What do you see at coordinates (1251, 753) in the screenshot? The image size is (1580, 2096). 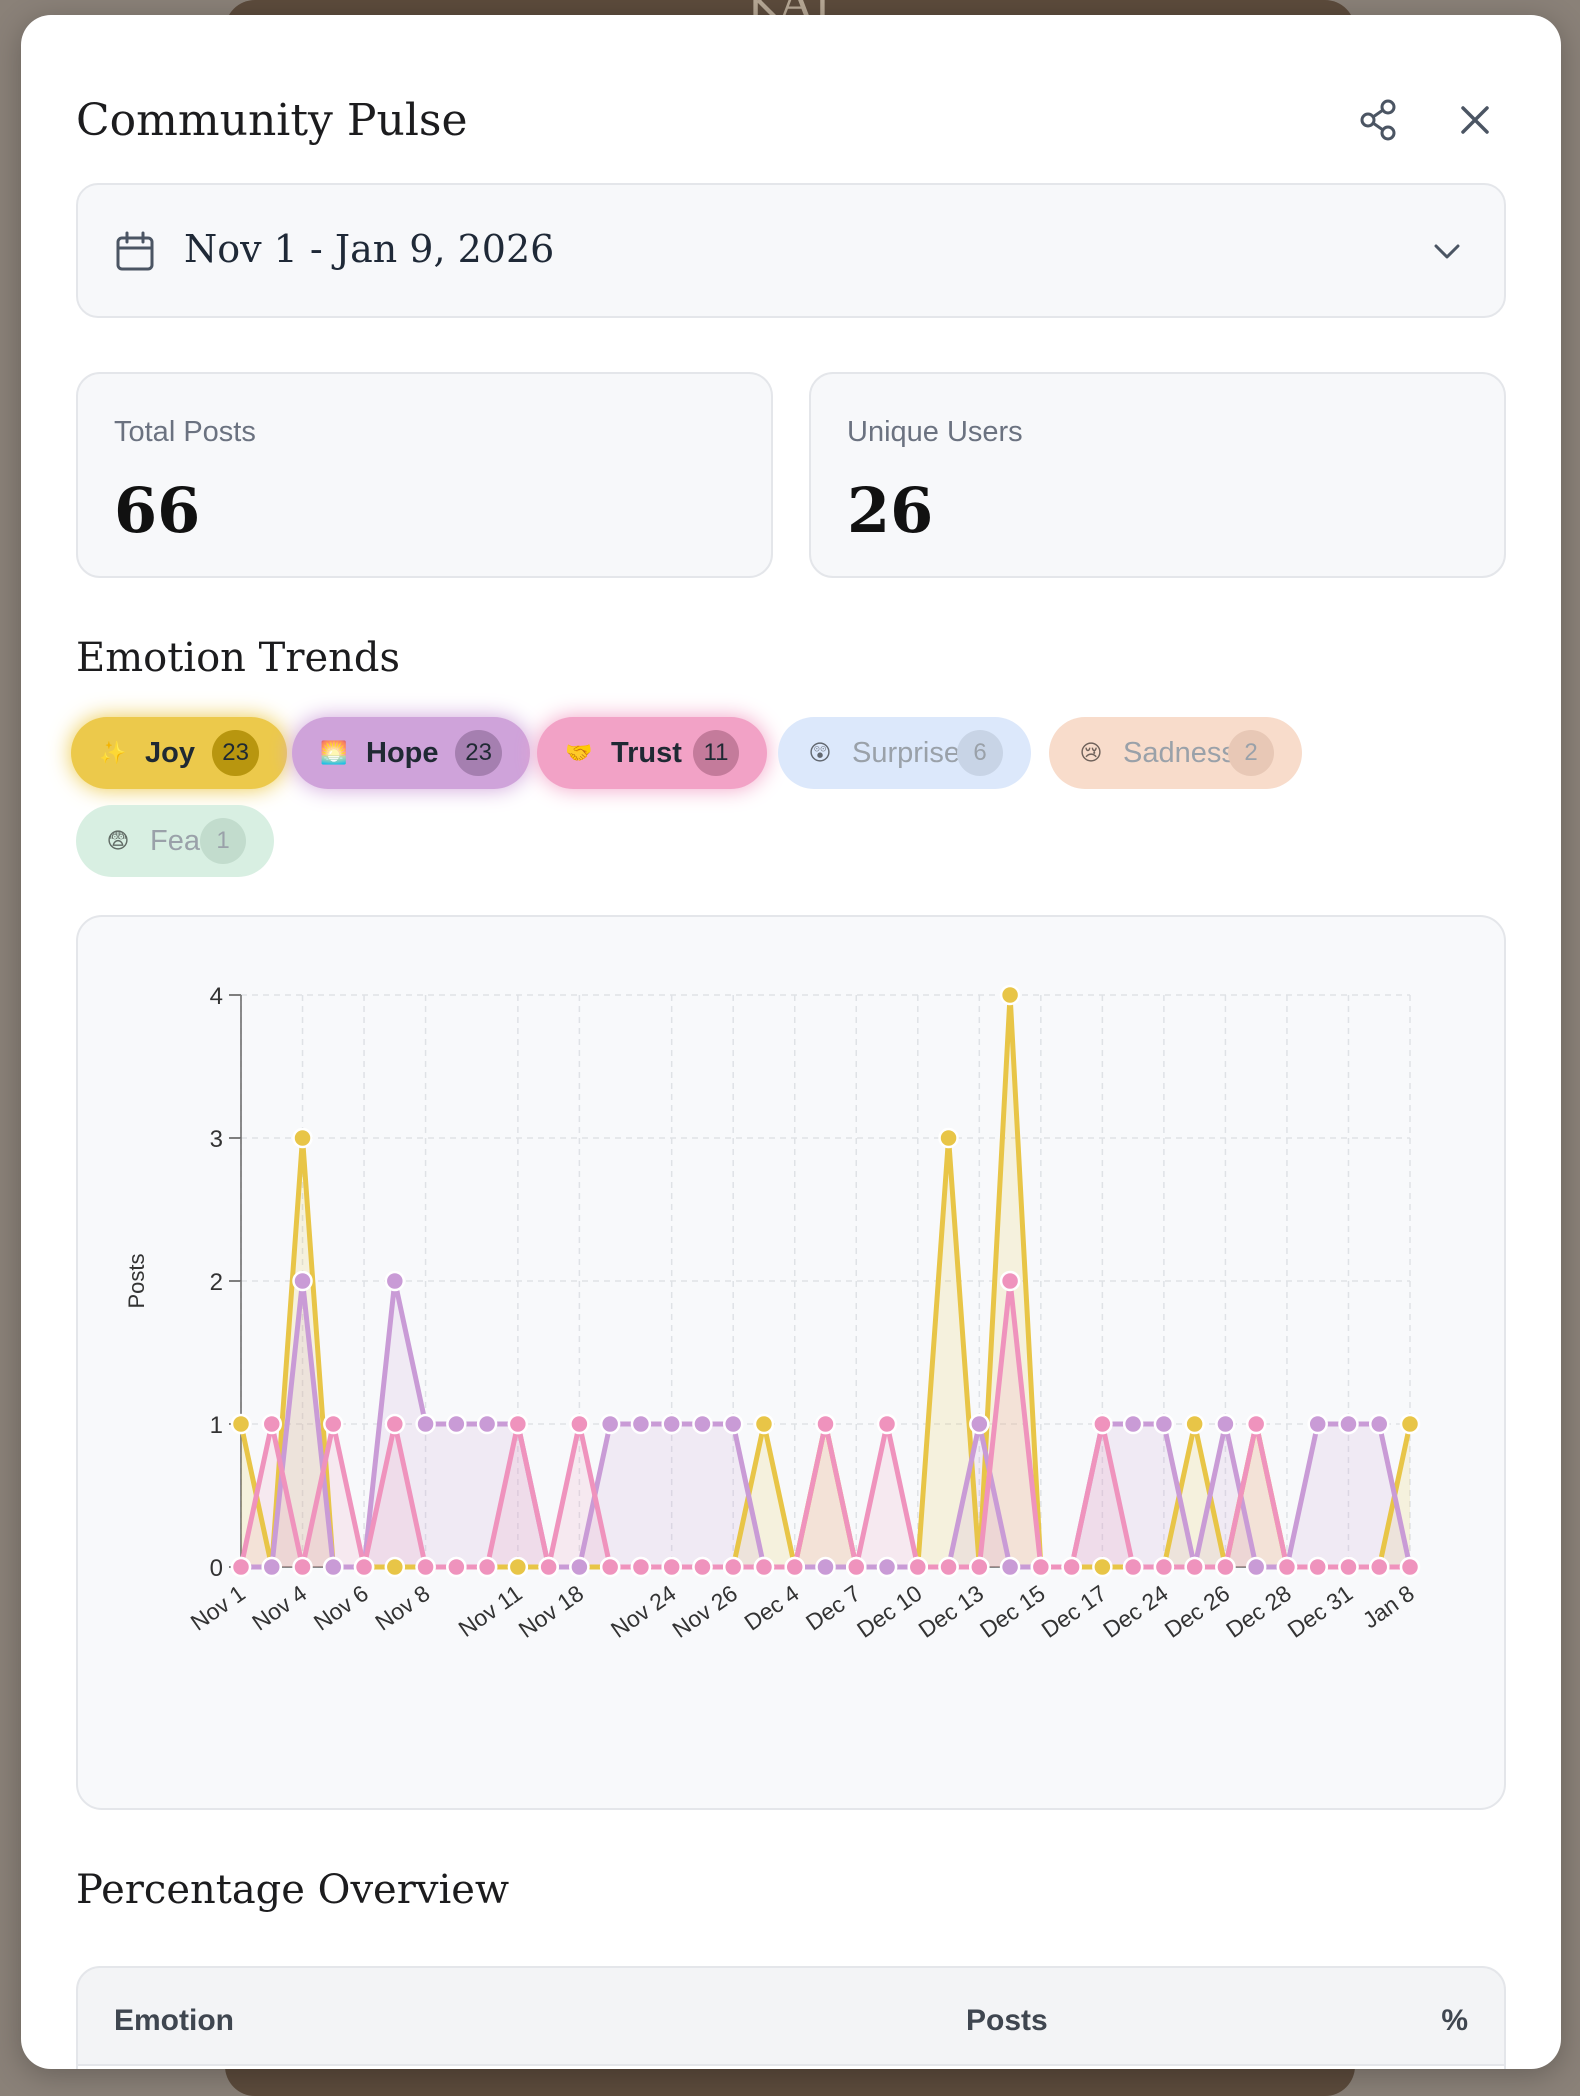 I see `filter-chip-count: 2` at bounding box center [1251, 753].